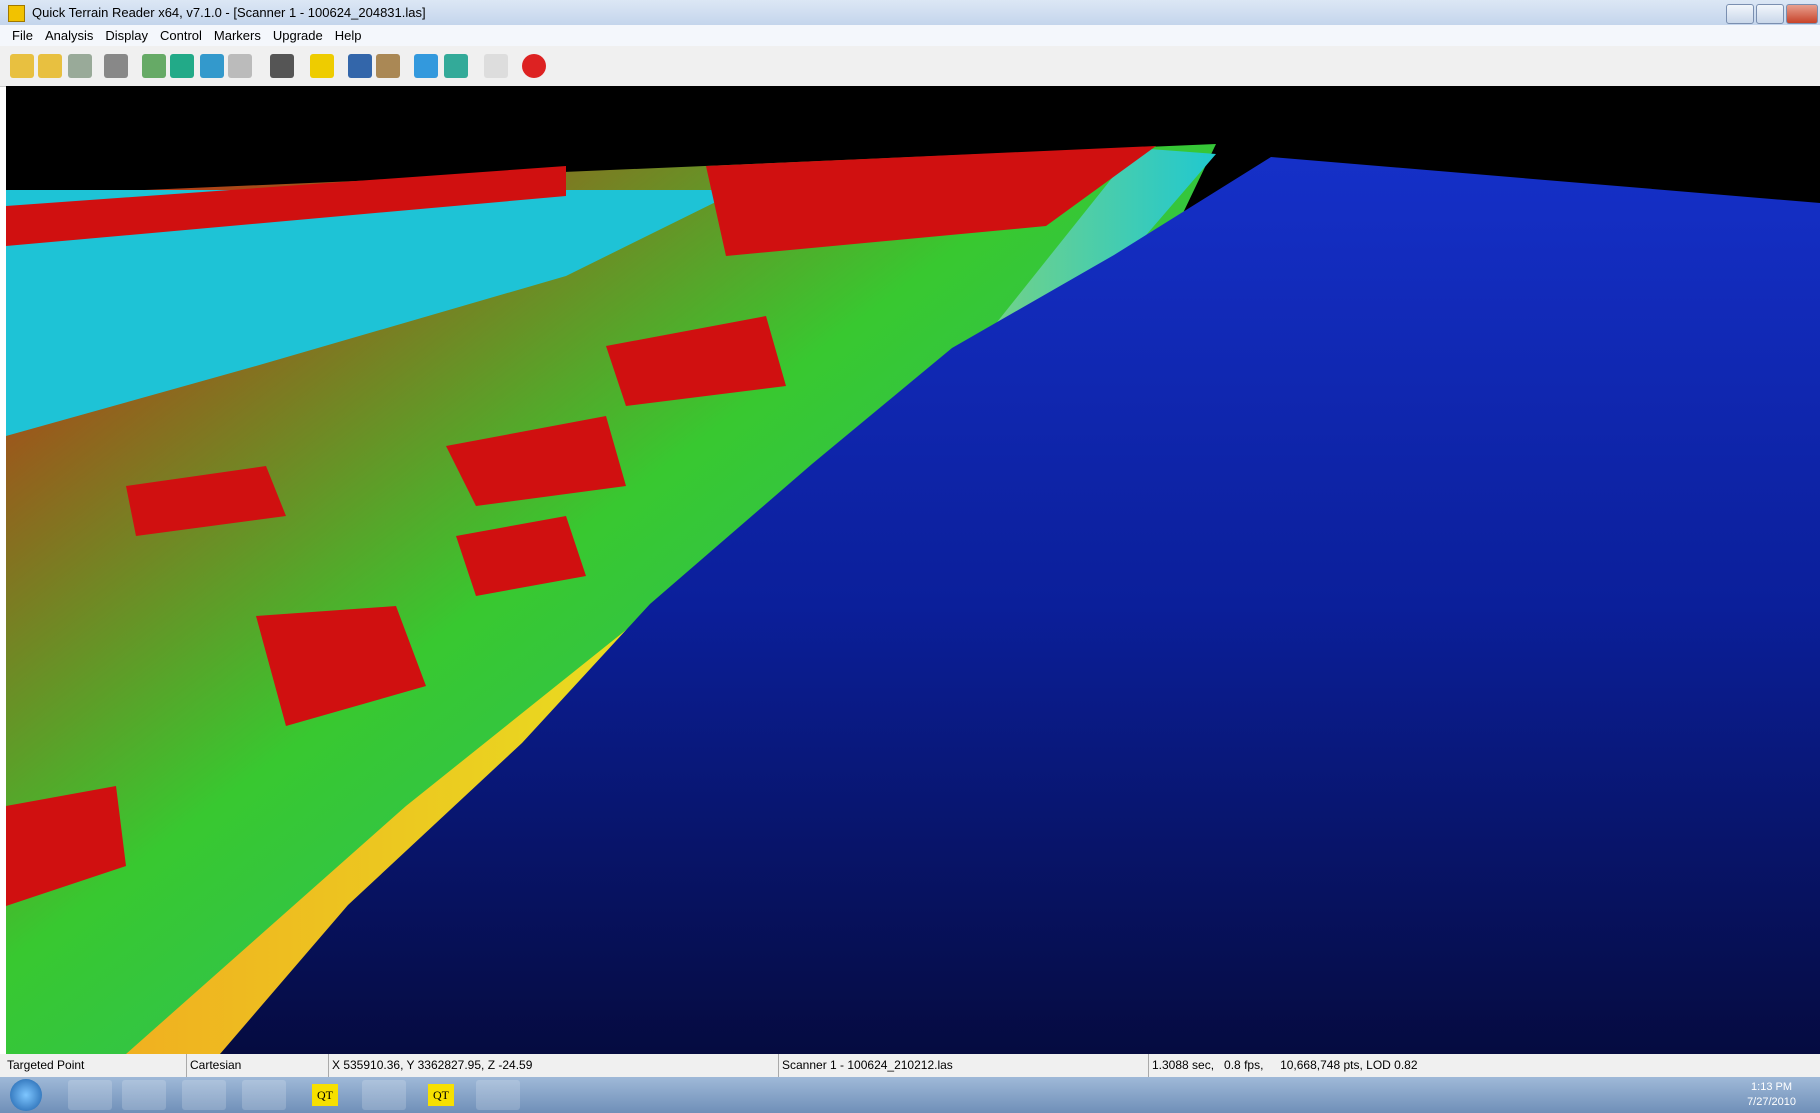 Image resolution: width=1820 pixels, height=1113 pixels. Describe the element at coordinates (498, 1095) in the screenshot. I see `taskbar-winrar` at that location.